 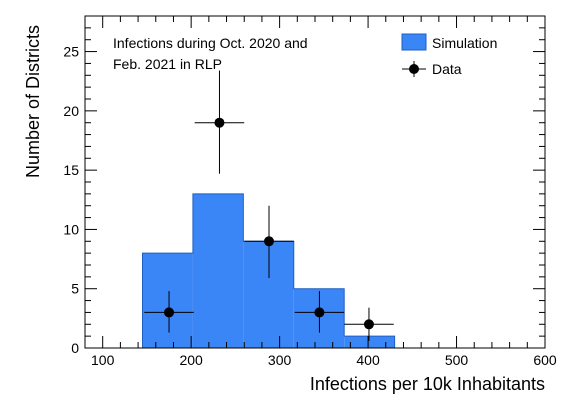 I want to click on y-axis-title: Number of Districts, so click(x=33, y=101).